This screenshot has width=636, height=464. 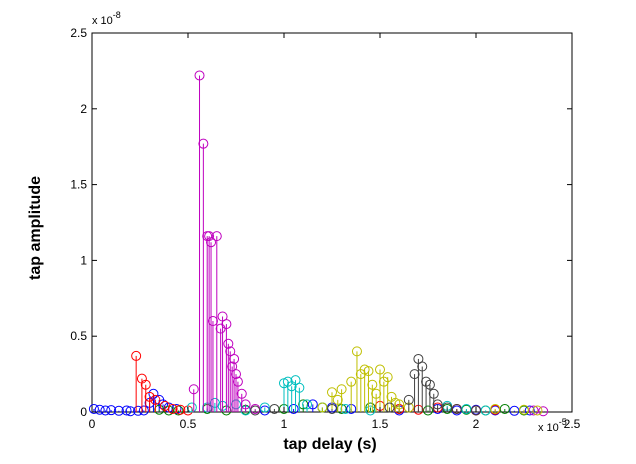 What do you see at coordinates (476, 424) in the screenshot?
I see `x-tick-label: 2` at bounding box center [476, 424].